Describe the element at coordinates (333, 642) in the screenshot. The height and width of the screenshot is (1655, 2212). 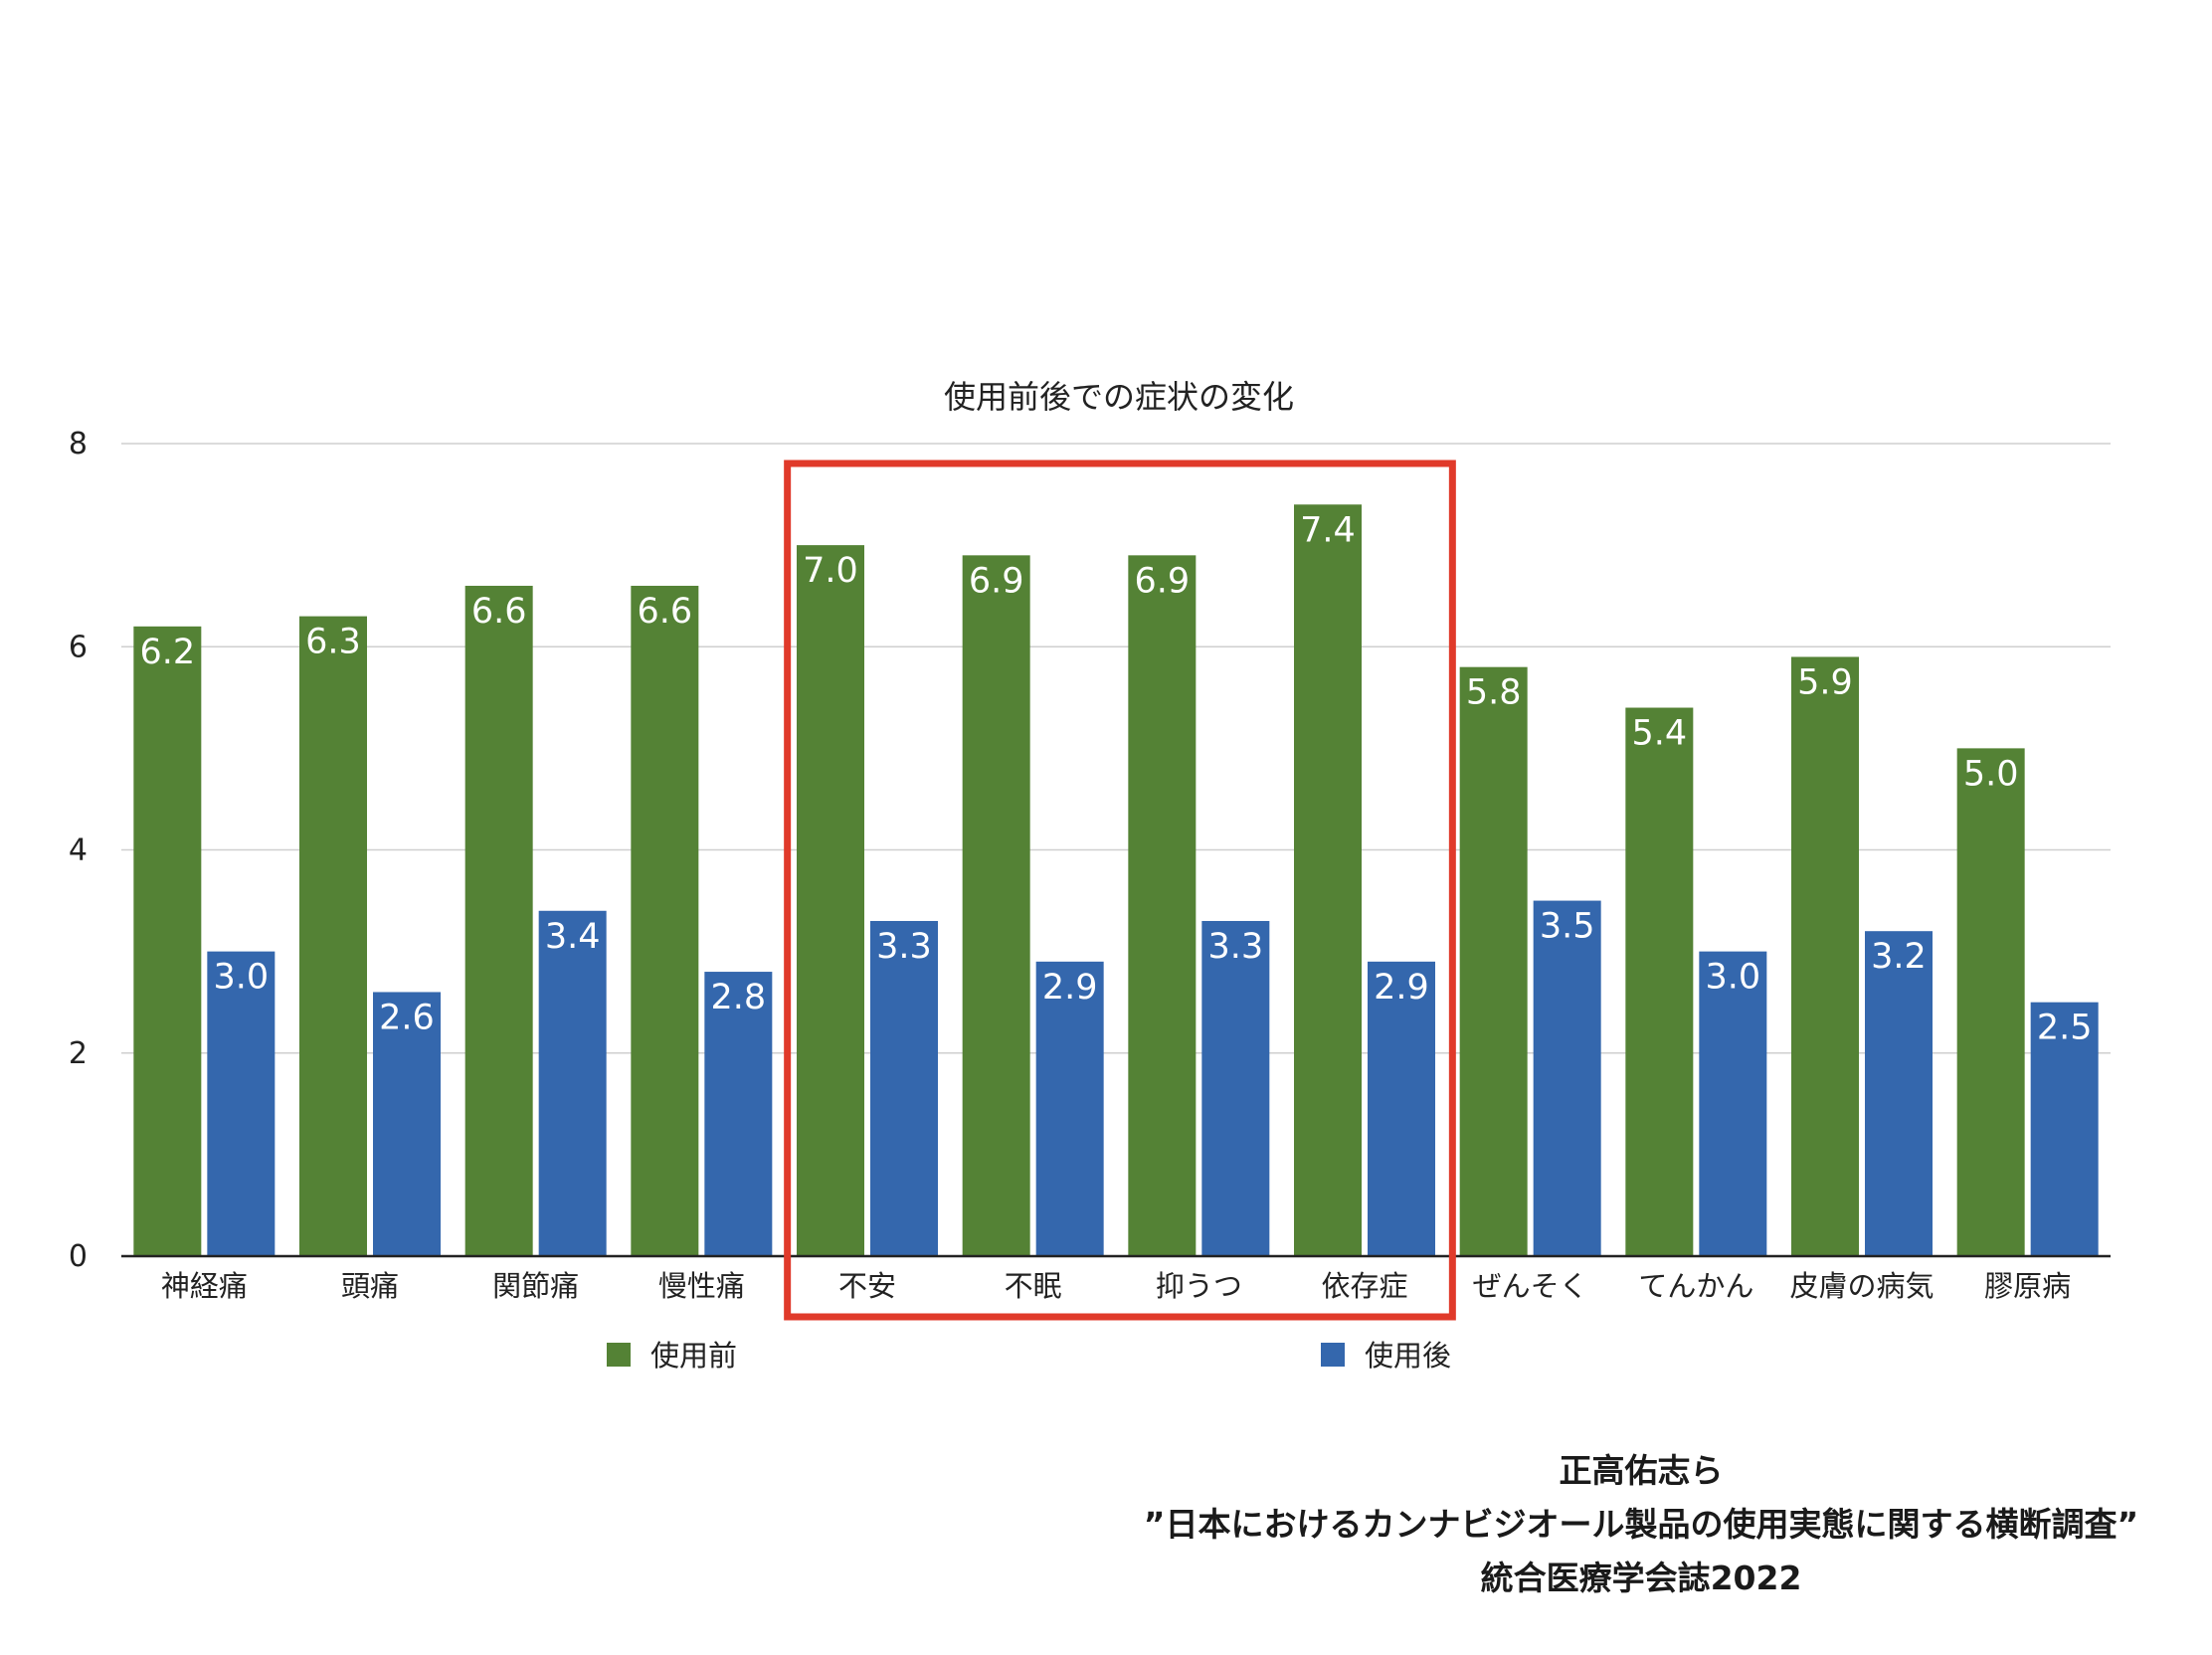
I see `data-label: 6.3` at that location.